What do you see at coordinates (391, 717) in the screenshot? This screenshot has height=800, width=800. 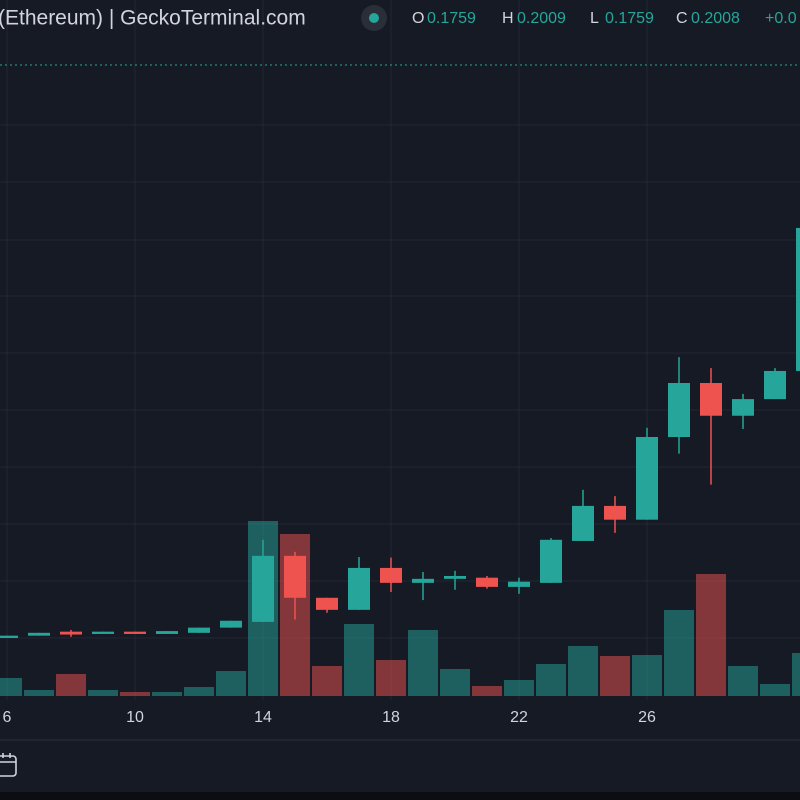 I see `x-tick-label: 18` at bounding box center [391, 717].